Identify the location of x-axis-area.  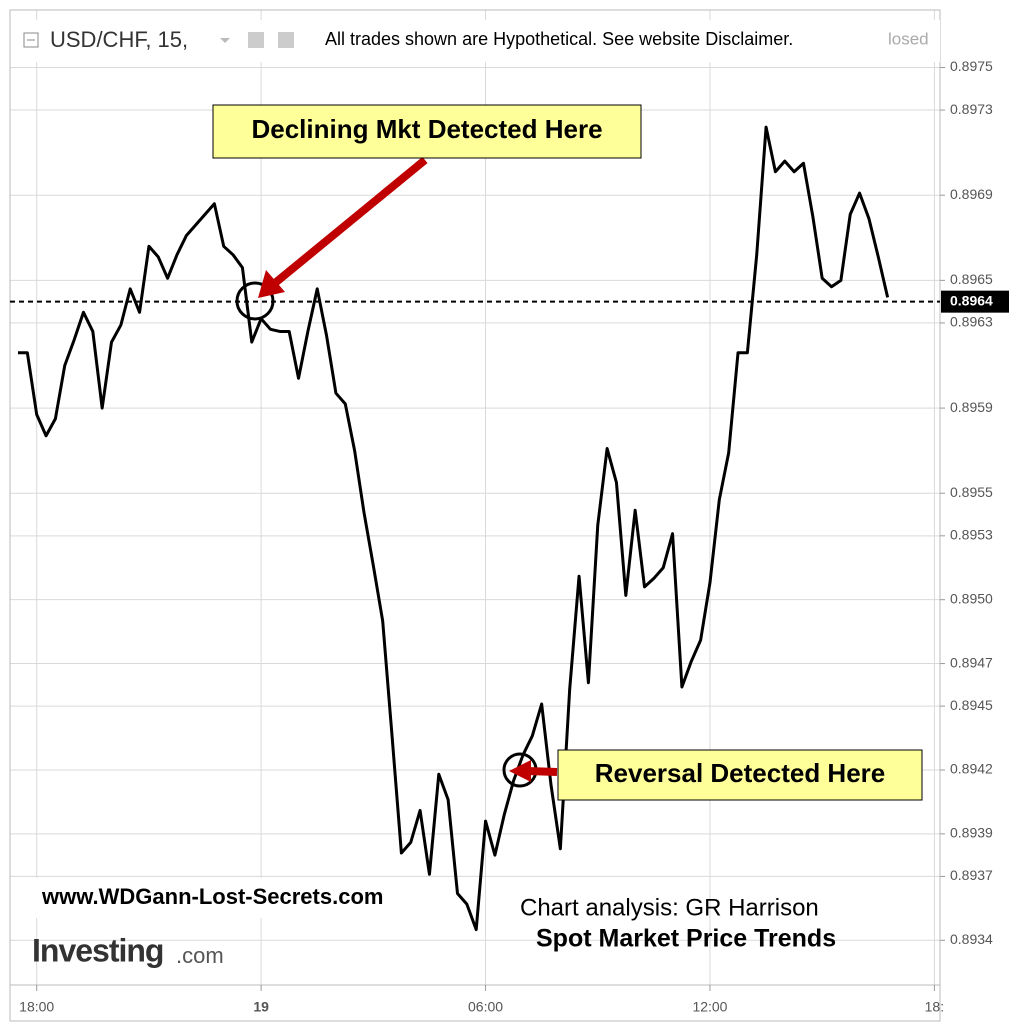
(475, 1003).